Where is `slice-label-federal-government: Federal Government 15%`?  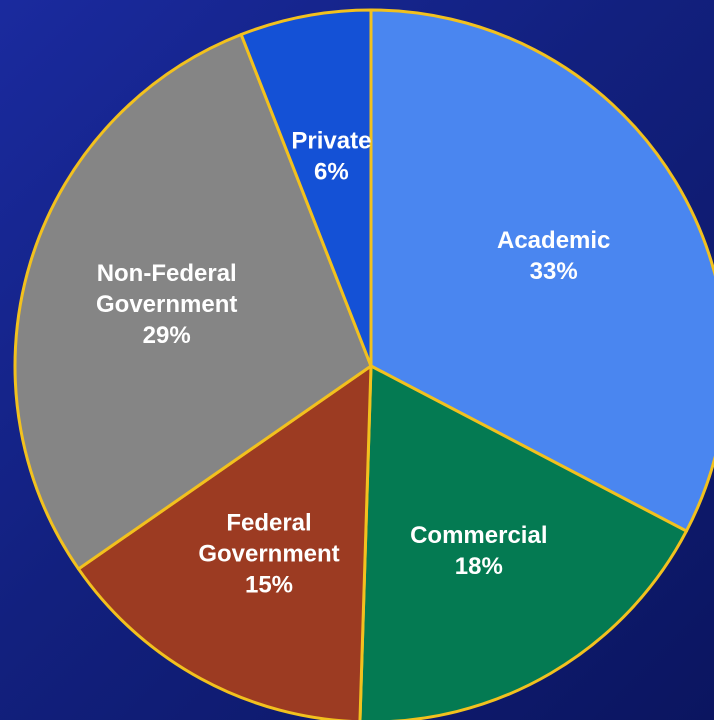 slice-label-federal-government: Federal Government 15% is located at coordinates (268, 554).